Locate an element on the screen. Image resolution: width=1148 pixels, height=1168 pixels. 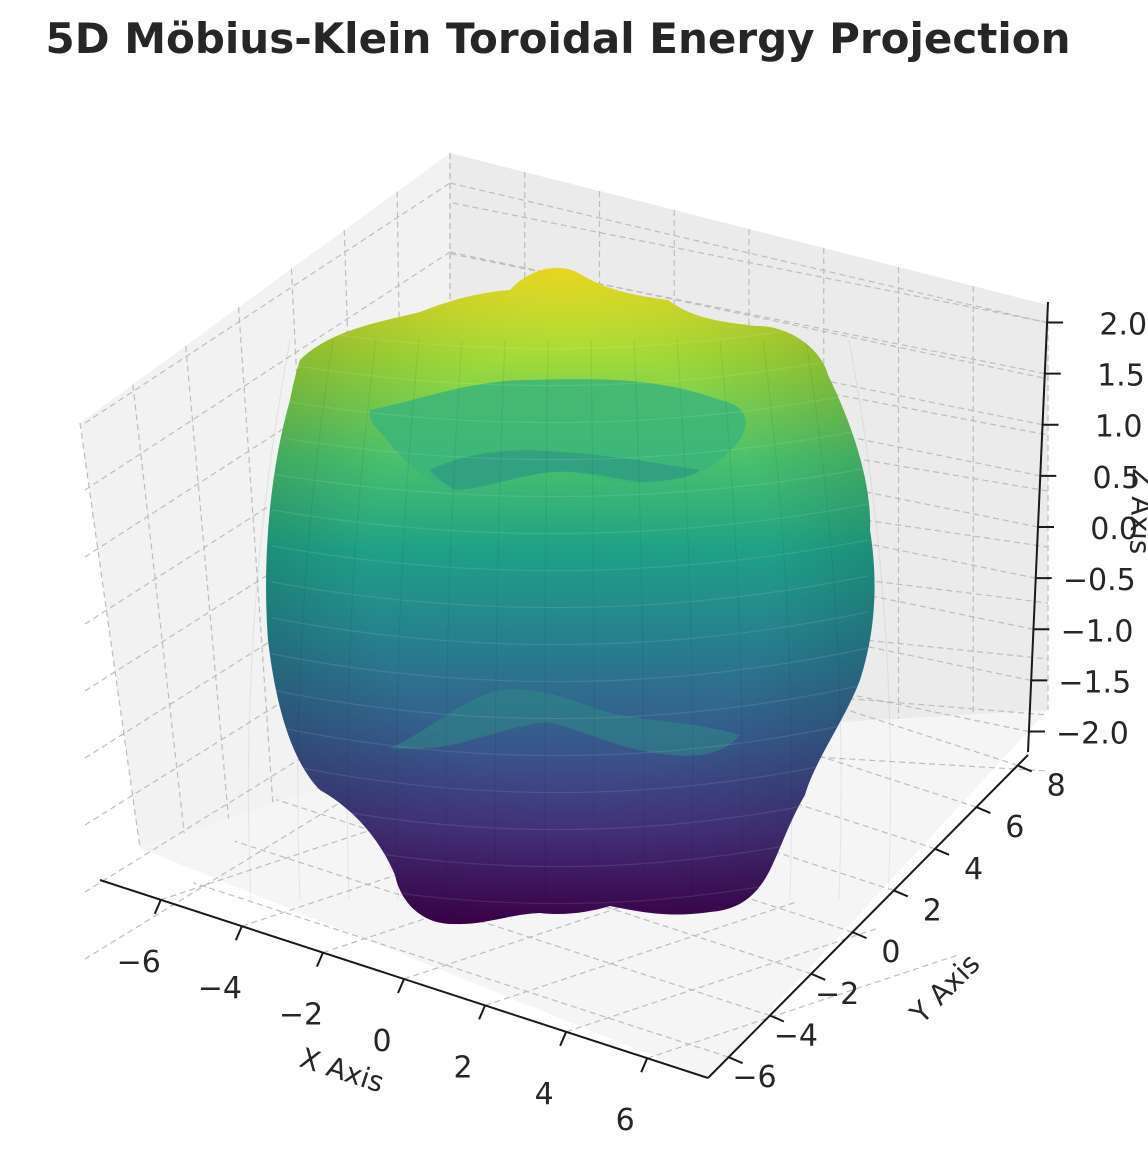
x-ticks: −6 −4 −2 0 2 4 6 is located at coordinates (383, 1018).